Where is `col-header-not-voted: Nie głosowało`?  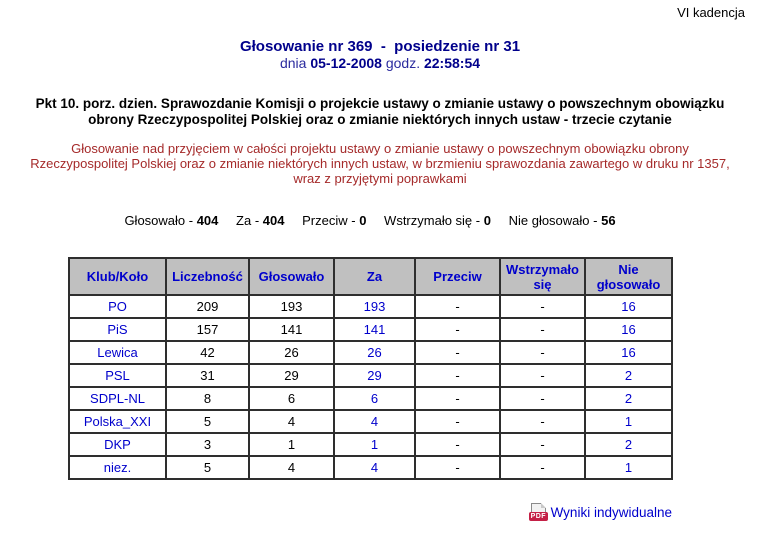 col-header-not-voted: Nie głosowało is located at coordinates (628, 276).